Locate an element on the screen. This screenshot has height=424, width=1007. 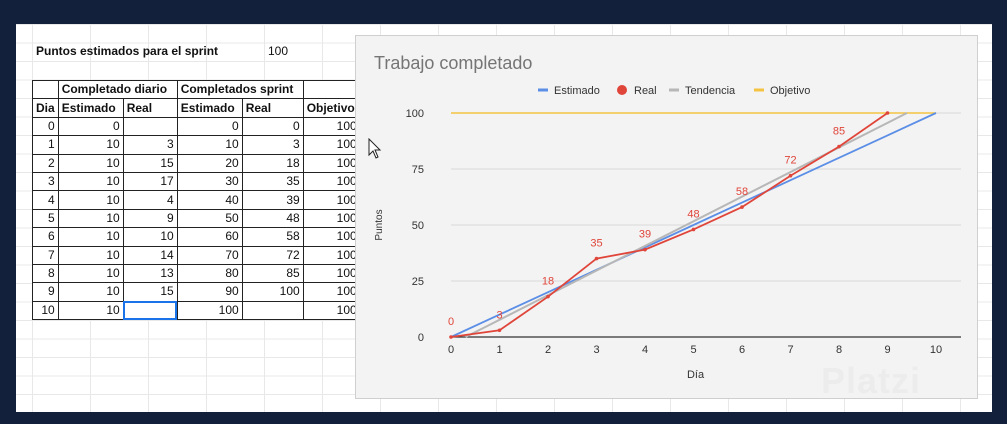
x-tick-label: 3 is located at coordinates (596, 350).